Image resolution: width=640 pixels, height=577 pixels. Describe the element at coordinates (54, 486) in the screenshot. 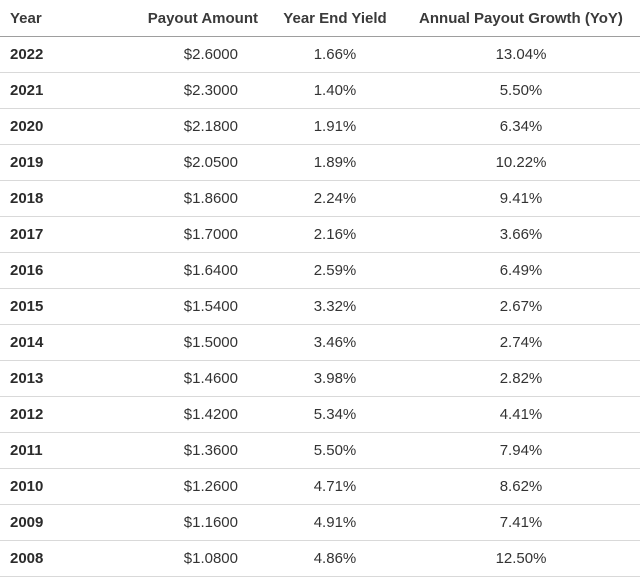

I see `year-cell: 2010` at that location.